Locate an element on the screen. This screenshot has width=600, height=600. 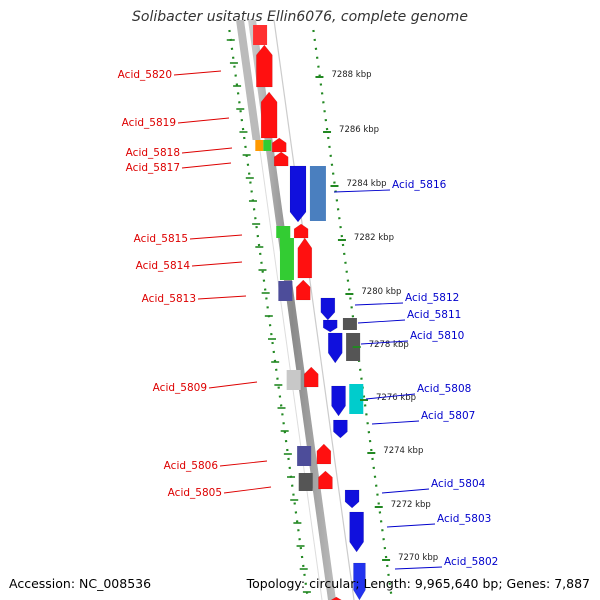
gene-block-grey is located at coordinates (248, 80).